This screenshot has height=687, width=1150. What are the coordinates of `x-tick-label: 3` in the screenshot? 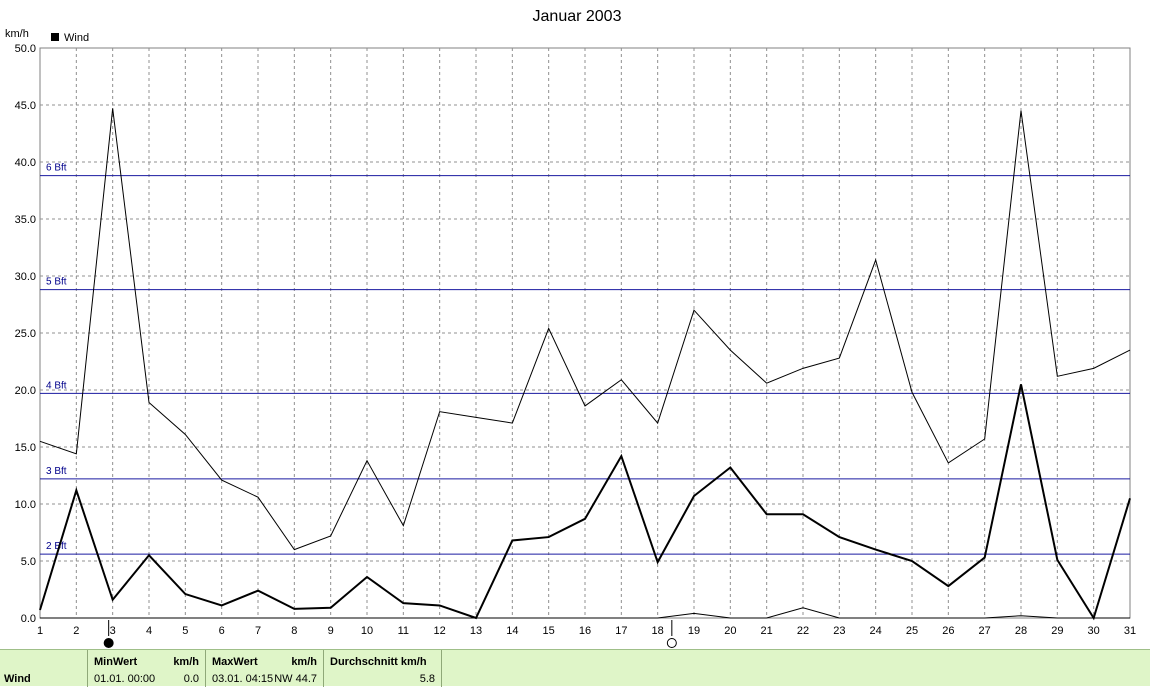 It's located at (113, 631).